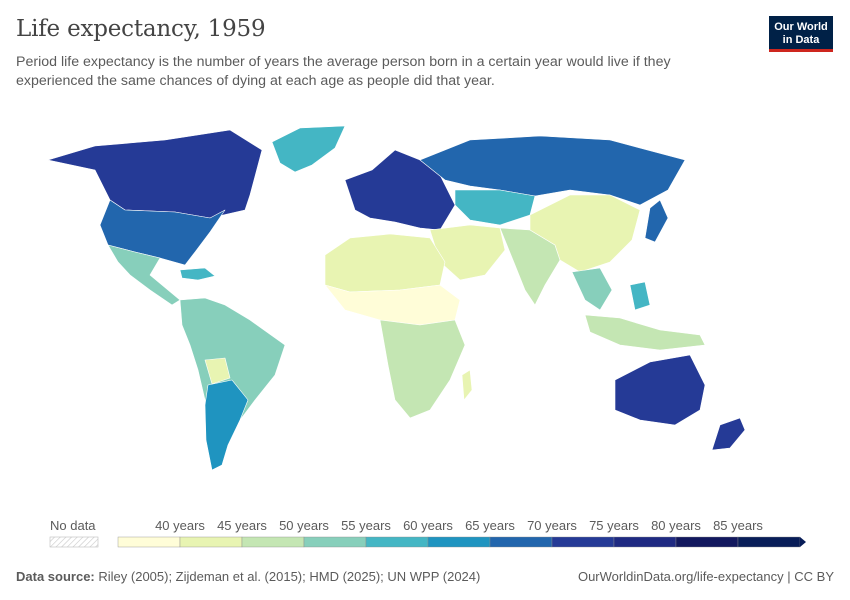 The image size is (850, 600). What do you see at coordinates (400, 190) in the screenshot?
I see `region-europe` at bounding box center [400, 190].